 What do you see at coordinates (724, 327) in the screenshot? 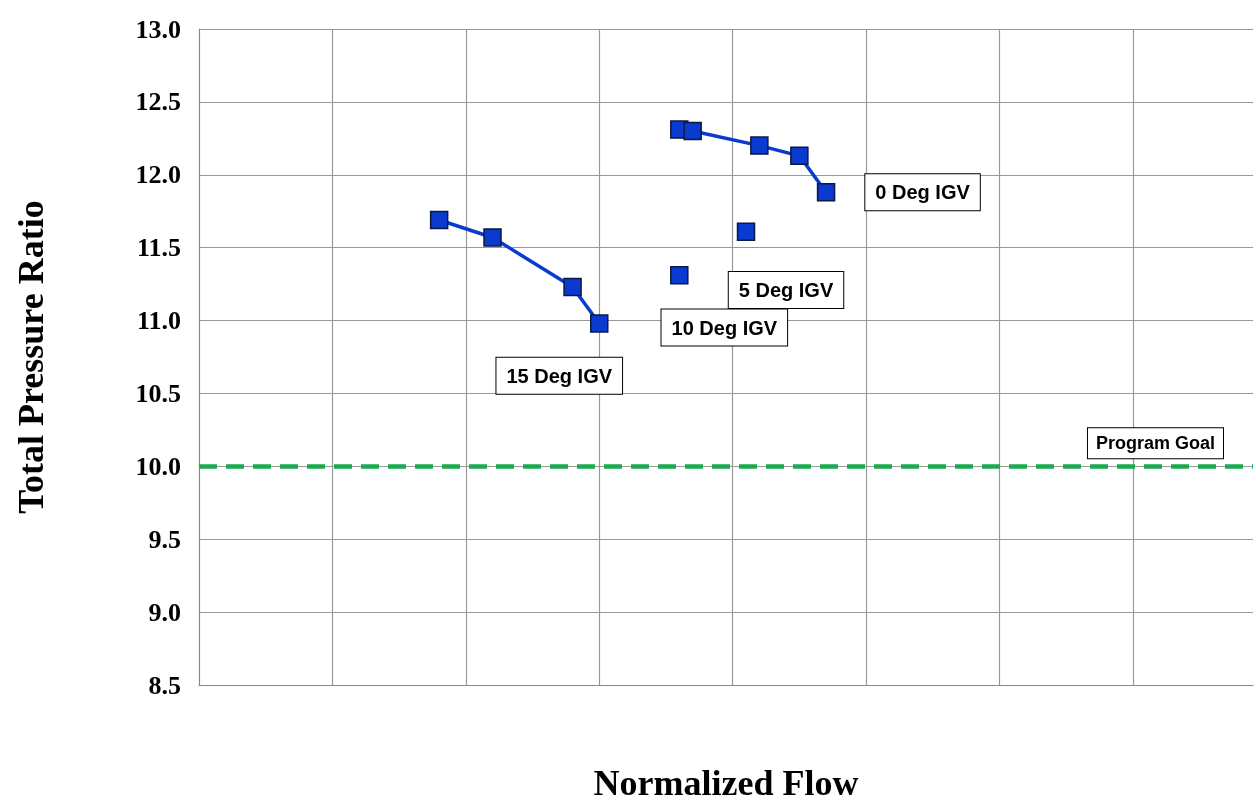
I see `series-label: 10 Deg IGV` at bounding box center [724, 327].